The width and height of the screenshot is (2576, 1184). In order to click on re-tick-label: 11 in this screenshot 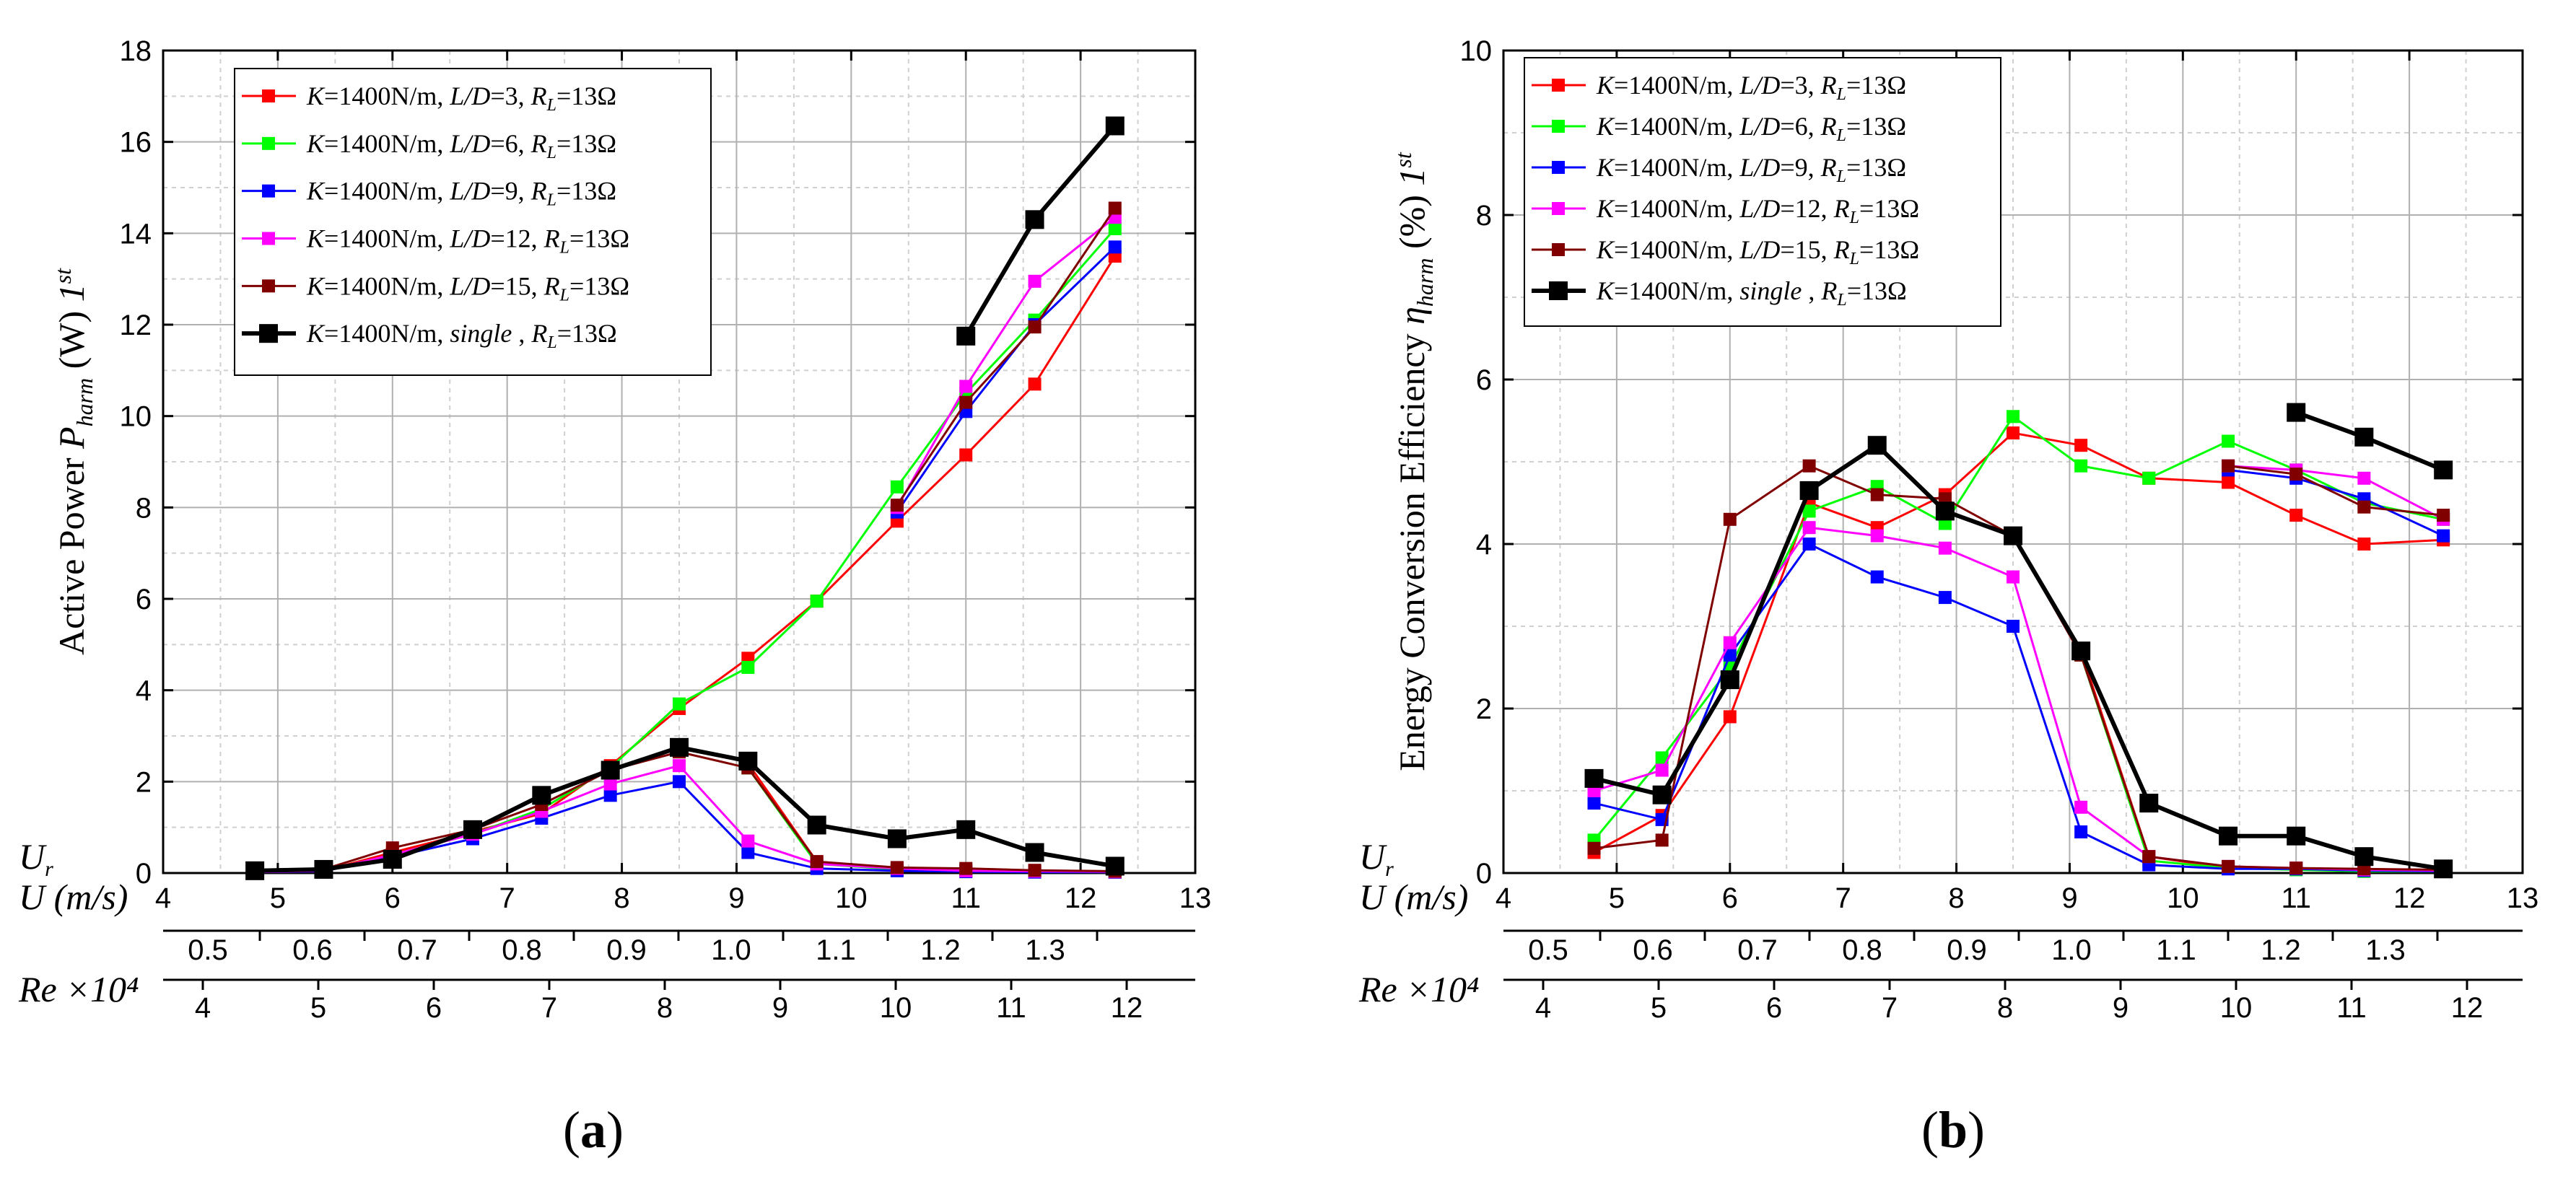, I will do `click(1011, 1008)`.